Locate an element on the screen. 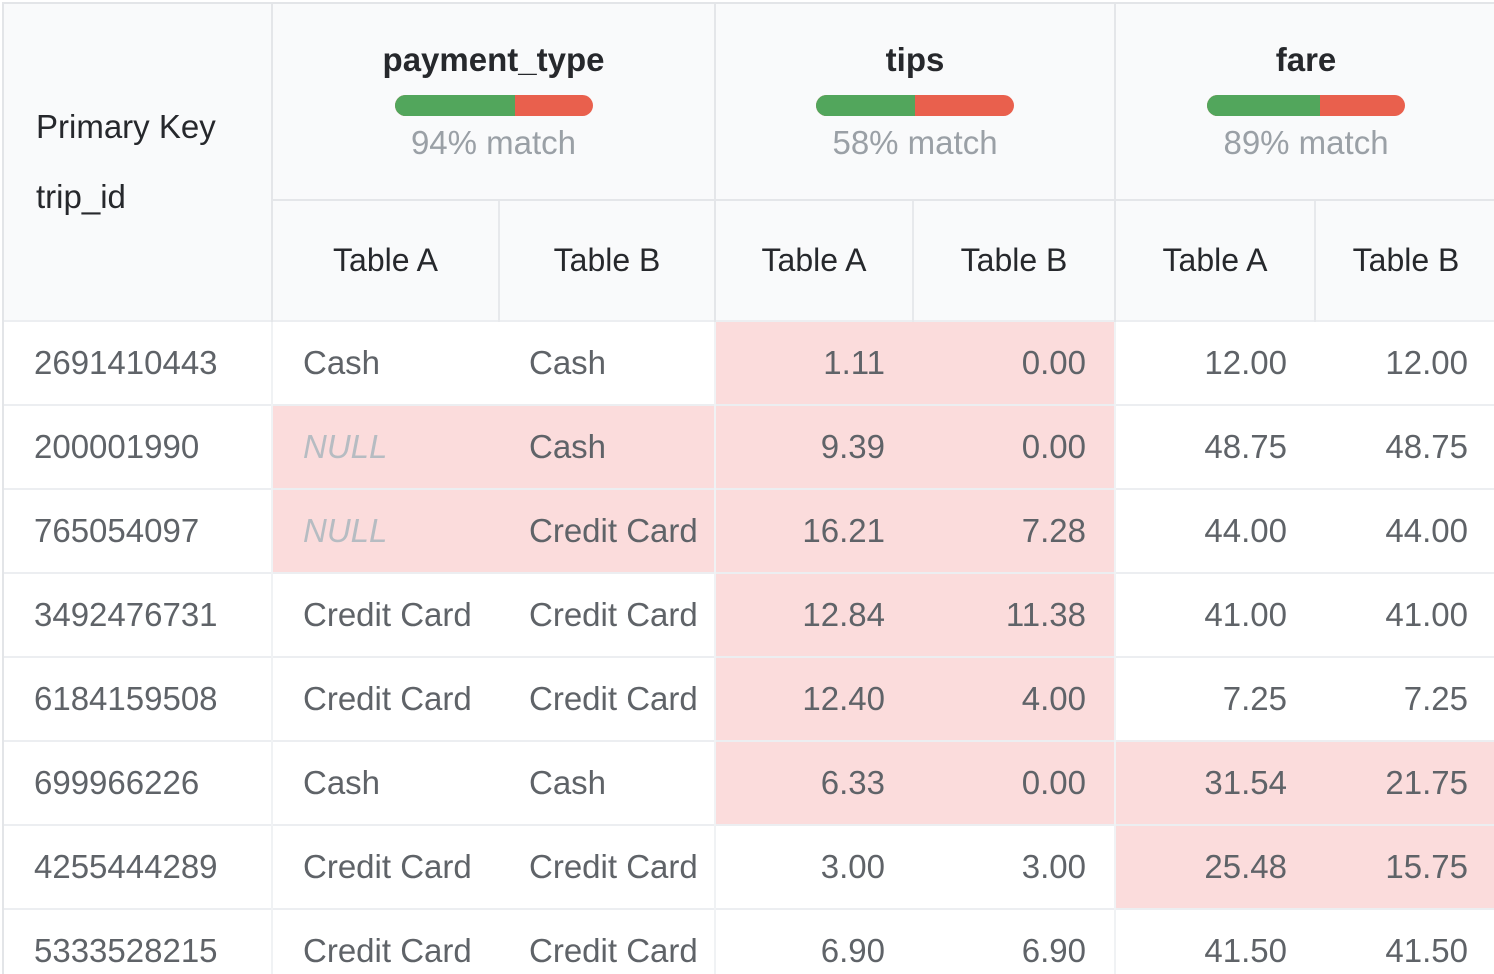 The height and width of the screenshot is (974, 1494). cell-fare-table-b: 21.75 is located at coordinates (1404, 782).